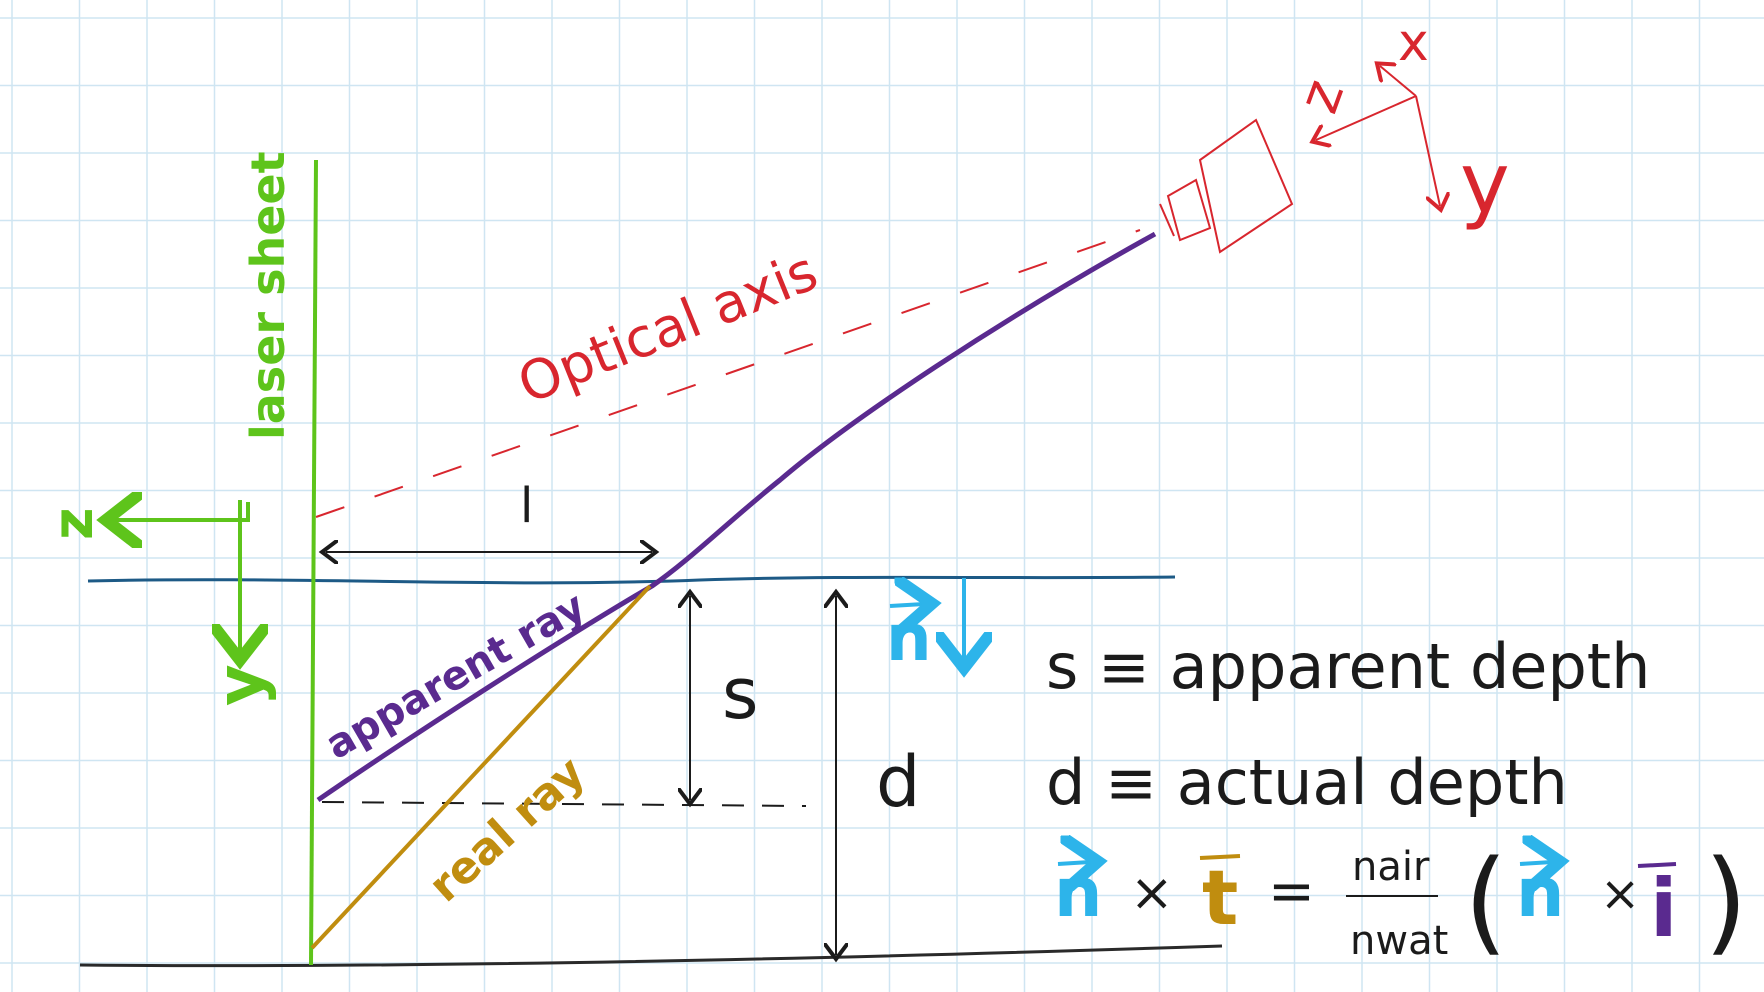  I want to click on ell-label: l, so click(526, 506).